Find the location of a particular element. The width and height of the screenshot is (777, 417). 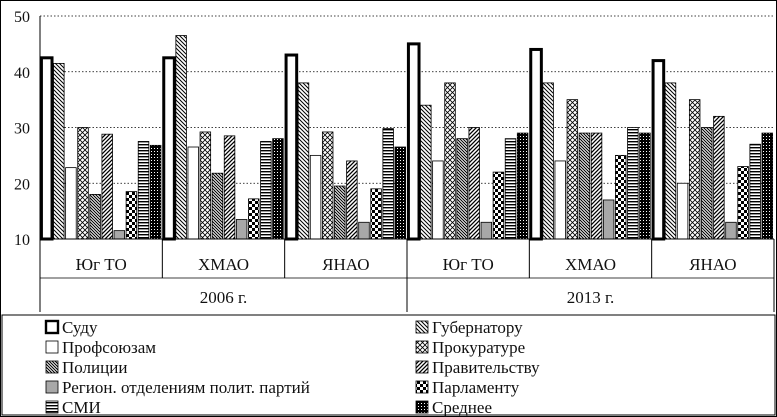

y-tick-label: 10 is located at coordinates (22, 240).